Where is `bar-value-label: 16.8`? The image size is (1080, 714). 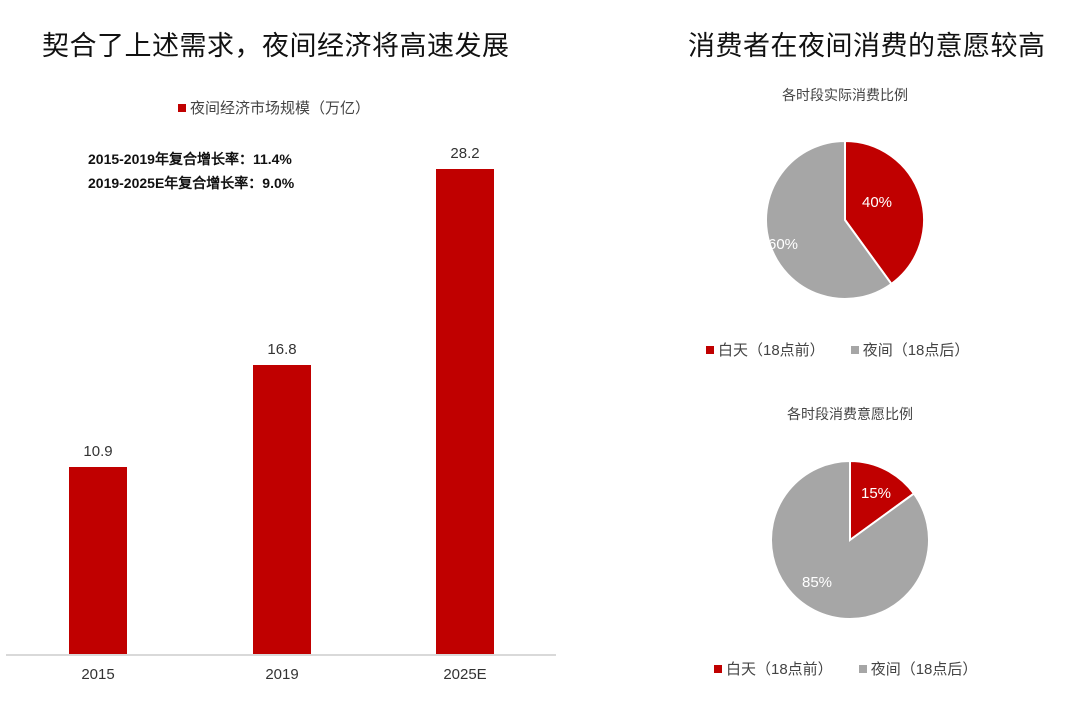
bar-value-label: 16.8 is located at coordinates (282, 350).